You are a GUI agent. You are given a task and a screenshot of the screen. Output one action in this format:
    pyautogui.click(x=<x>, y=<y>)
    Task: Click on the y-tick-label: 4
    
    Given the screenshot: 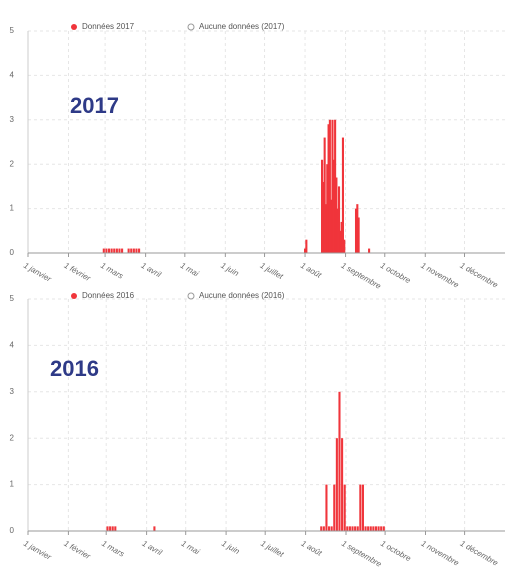 What is the action you would take?
    pyautogui.click(x=12, y=345)
    